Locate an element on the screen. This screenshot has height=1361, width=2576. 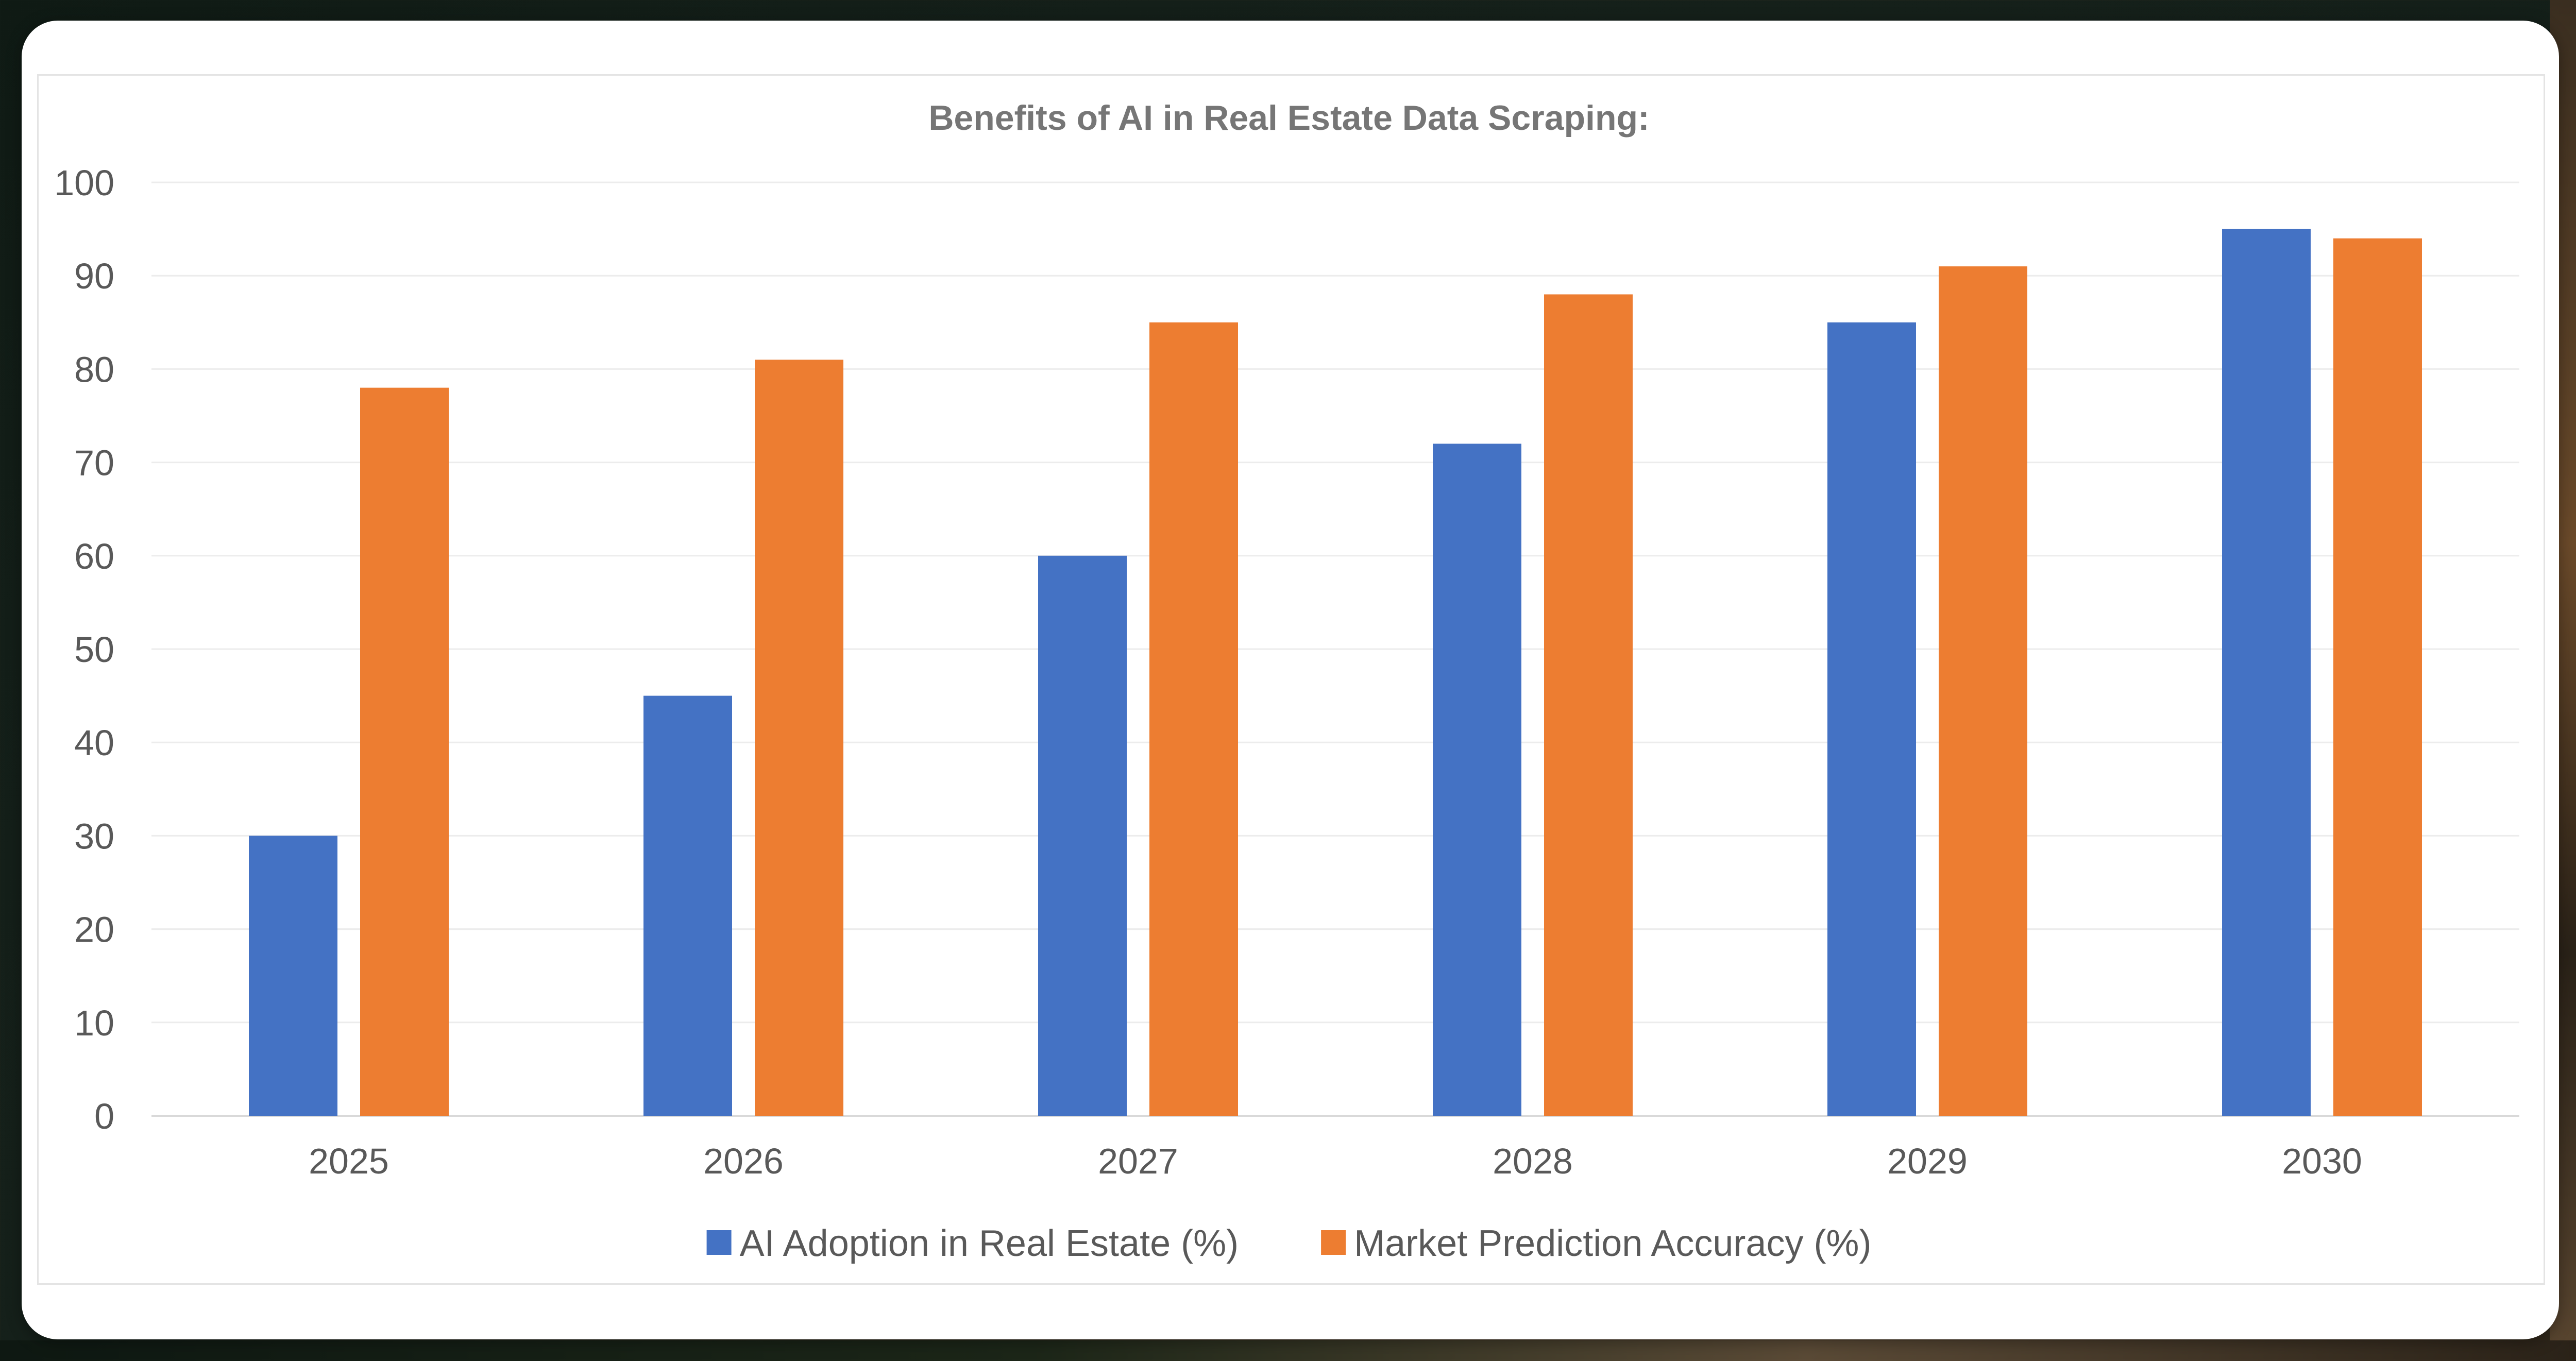
bar-prediction-accuracy-2027 is located at coordinates (1193, 719).